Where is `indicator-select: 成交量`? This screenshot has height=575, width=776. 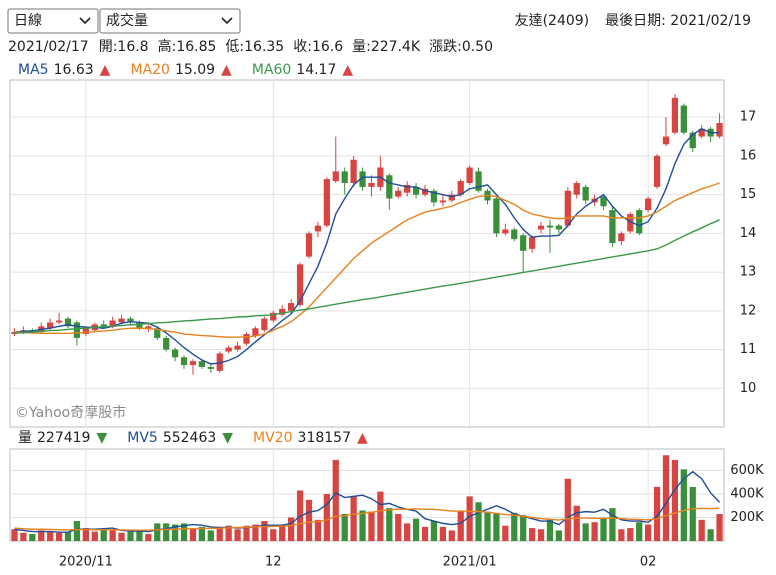 indicator-select: 成交量 is located at coordinates (170, 21).